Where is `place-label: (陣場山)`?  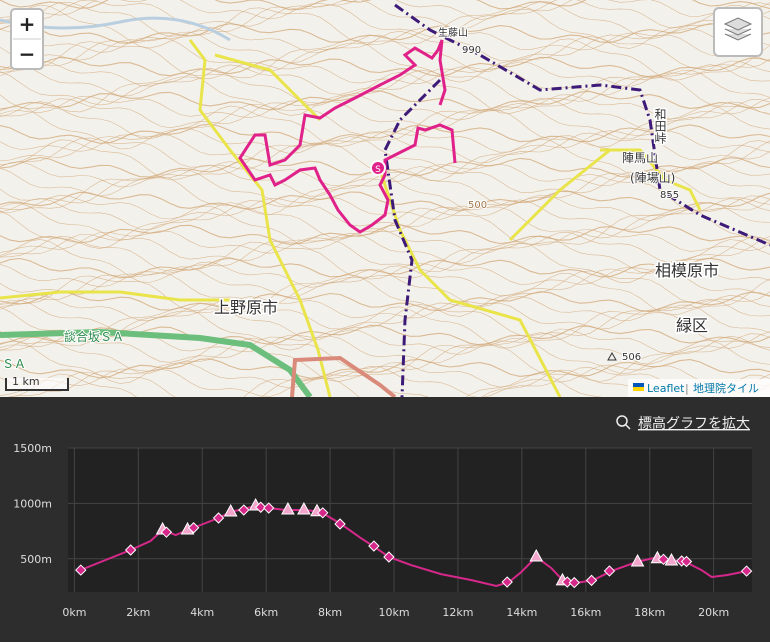 place-label: (陣場山) is located at coordinates (652, 178).